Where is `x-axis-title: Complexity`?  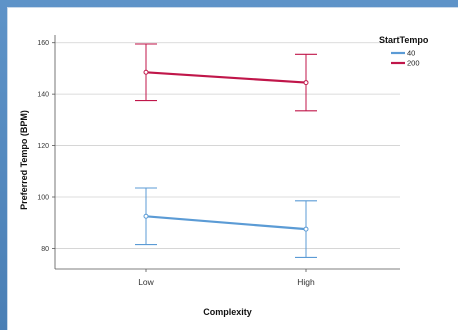 x-axis-title: Complexity is located at coordinates (227, 312).